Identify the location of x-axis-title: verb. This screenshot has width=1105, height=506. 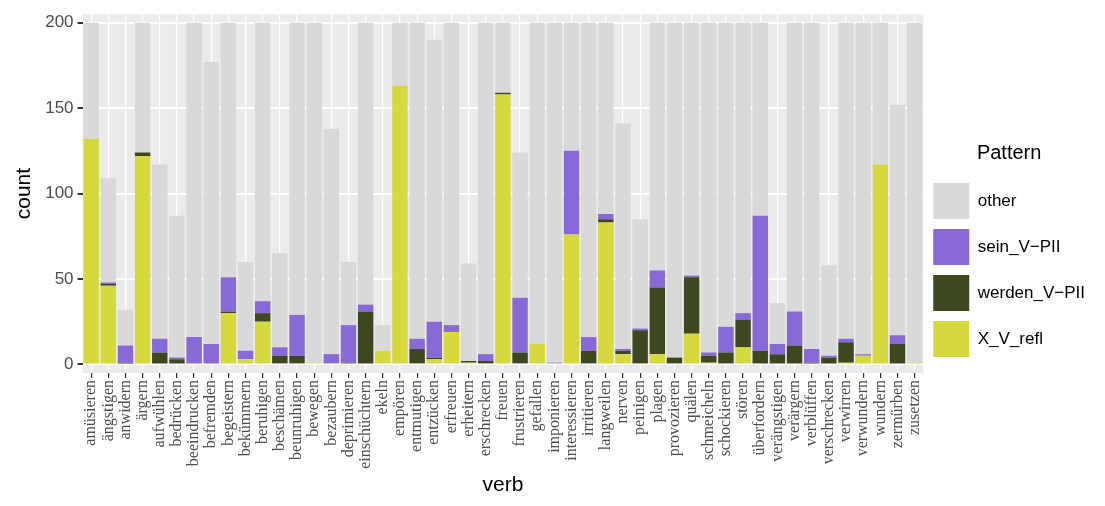
(503, 484).